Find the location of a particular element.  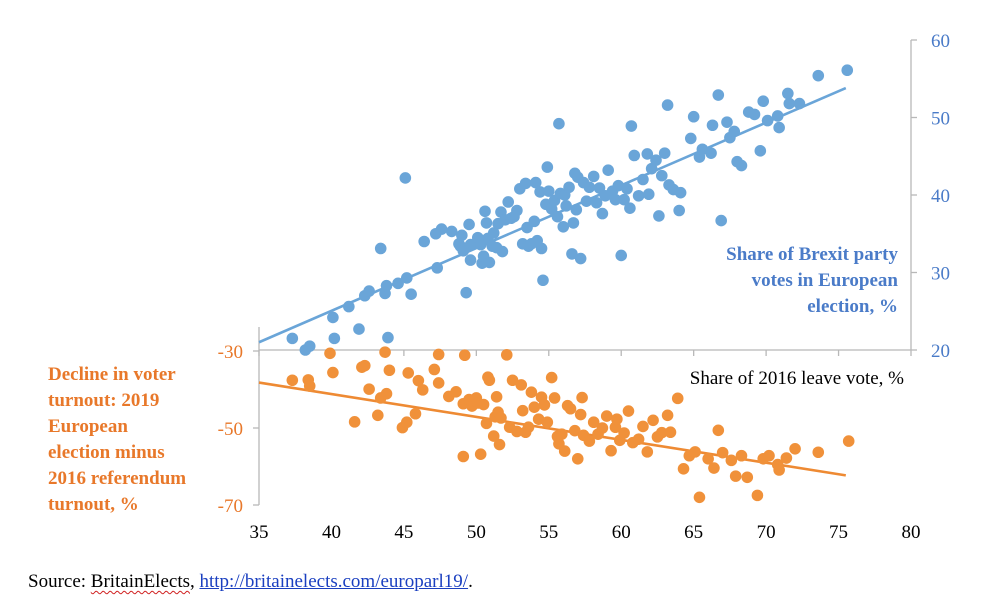

x-tick-label: 35 is located at coordinates (259, 532).